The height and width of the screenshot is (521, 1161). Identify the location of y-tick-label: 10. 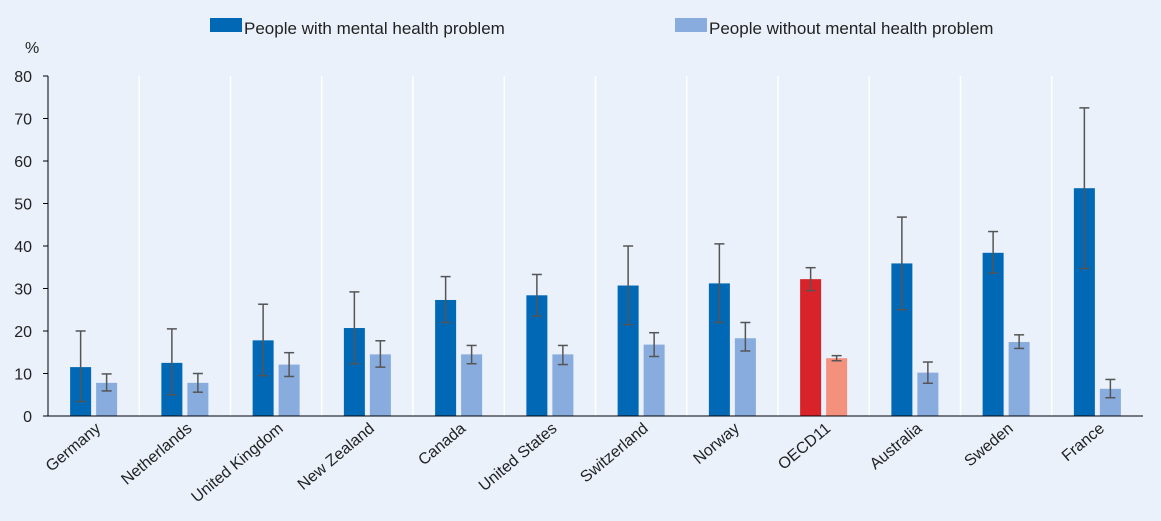
(23, 375).